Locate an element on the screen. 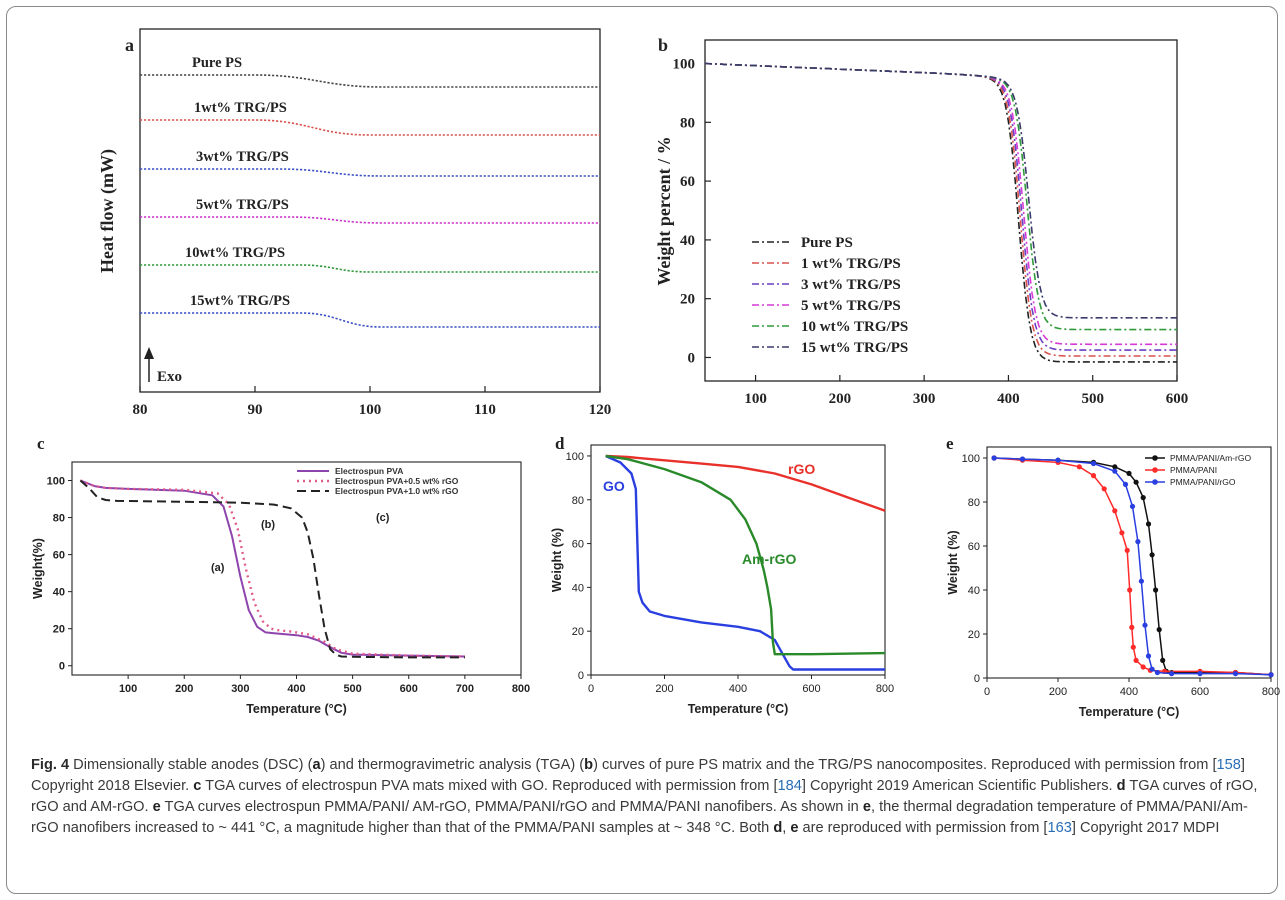 The width and height of the screenshot is (1285, 900). panel-label-c: c is located at coordinates (41, 443).